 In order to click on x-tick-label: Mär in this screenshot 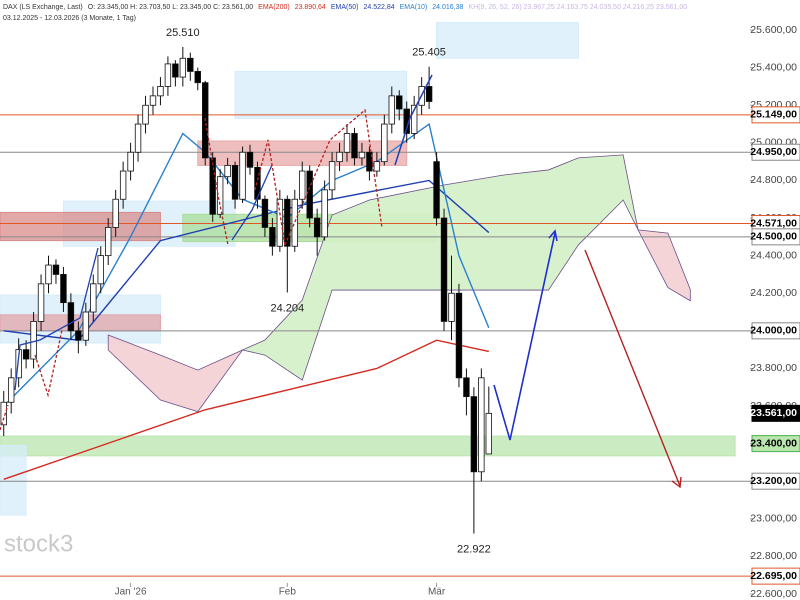, I will do `click(437, 592)`.